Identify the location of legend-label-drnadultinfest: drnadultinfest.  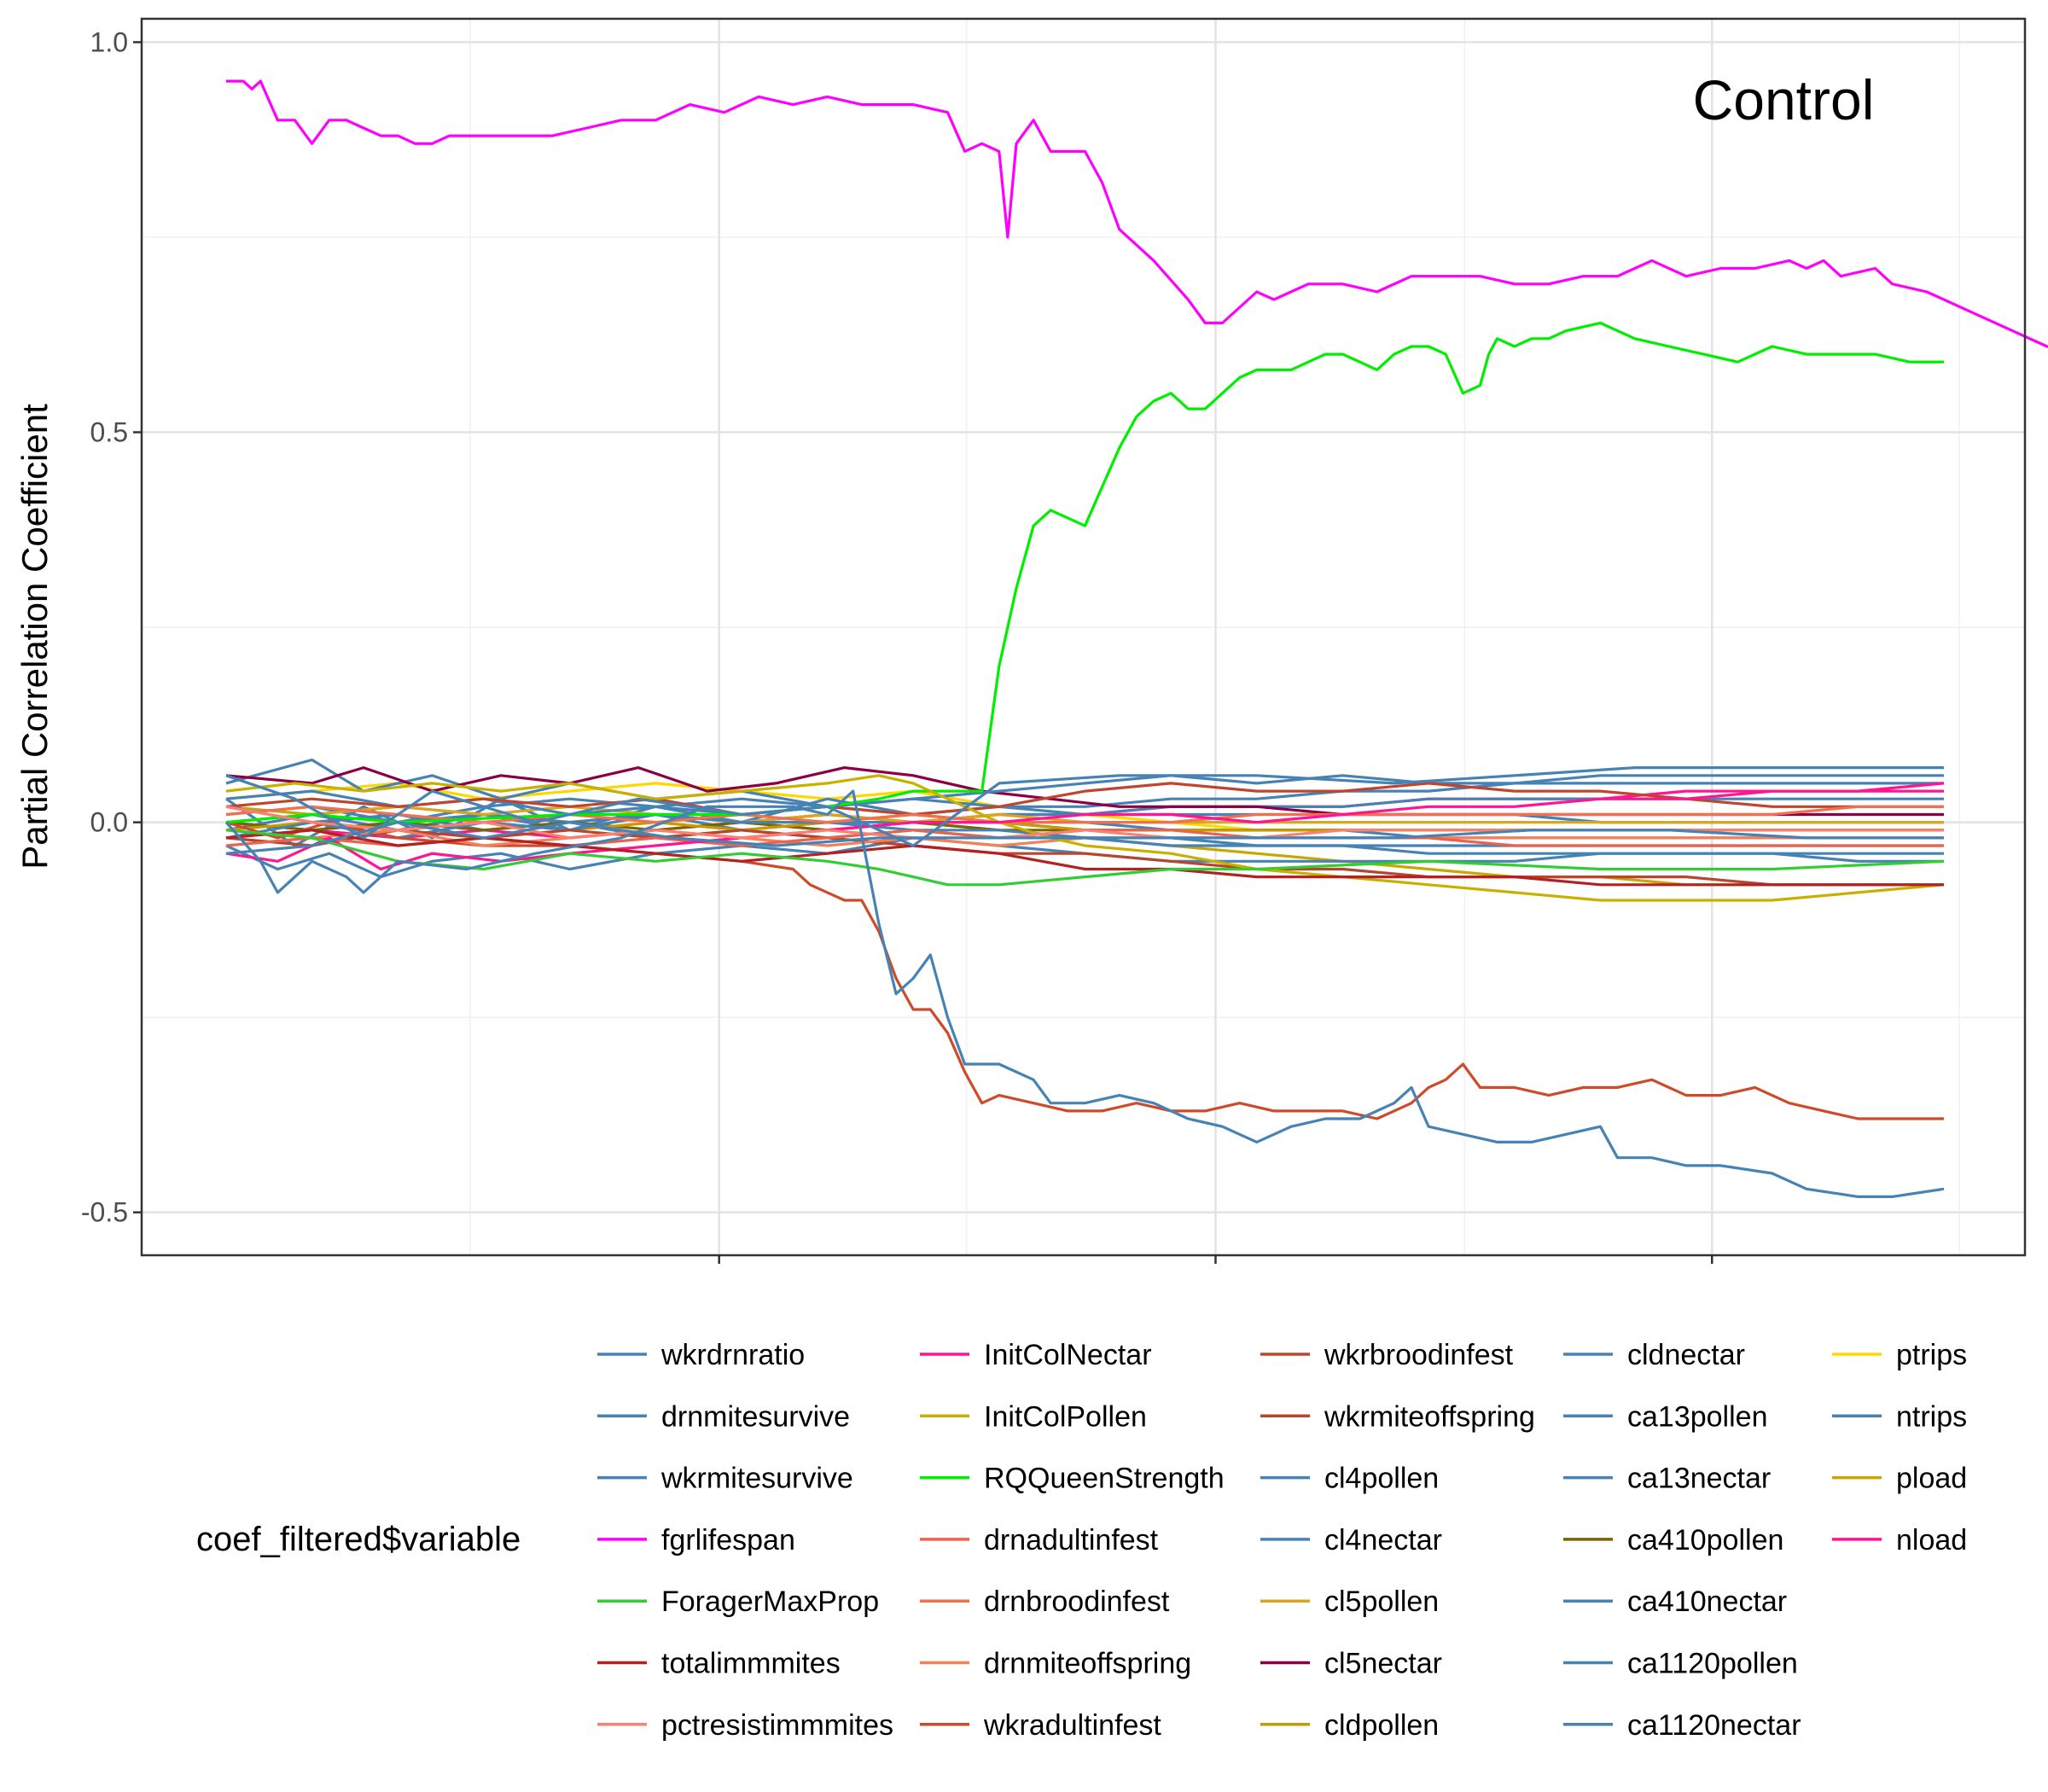
(1071, 1540).